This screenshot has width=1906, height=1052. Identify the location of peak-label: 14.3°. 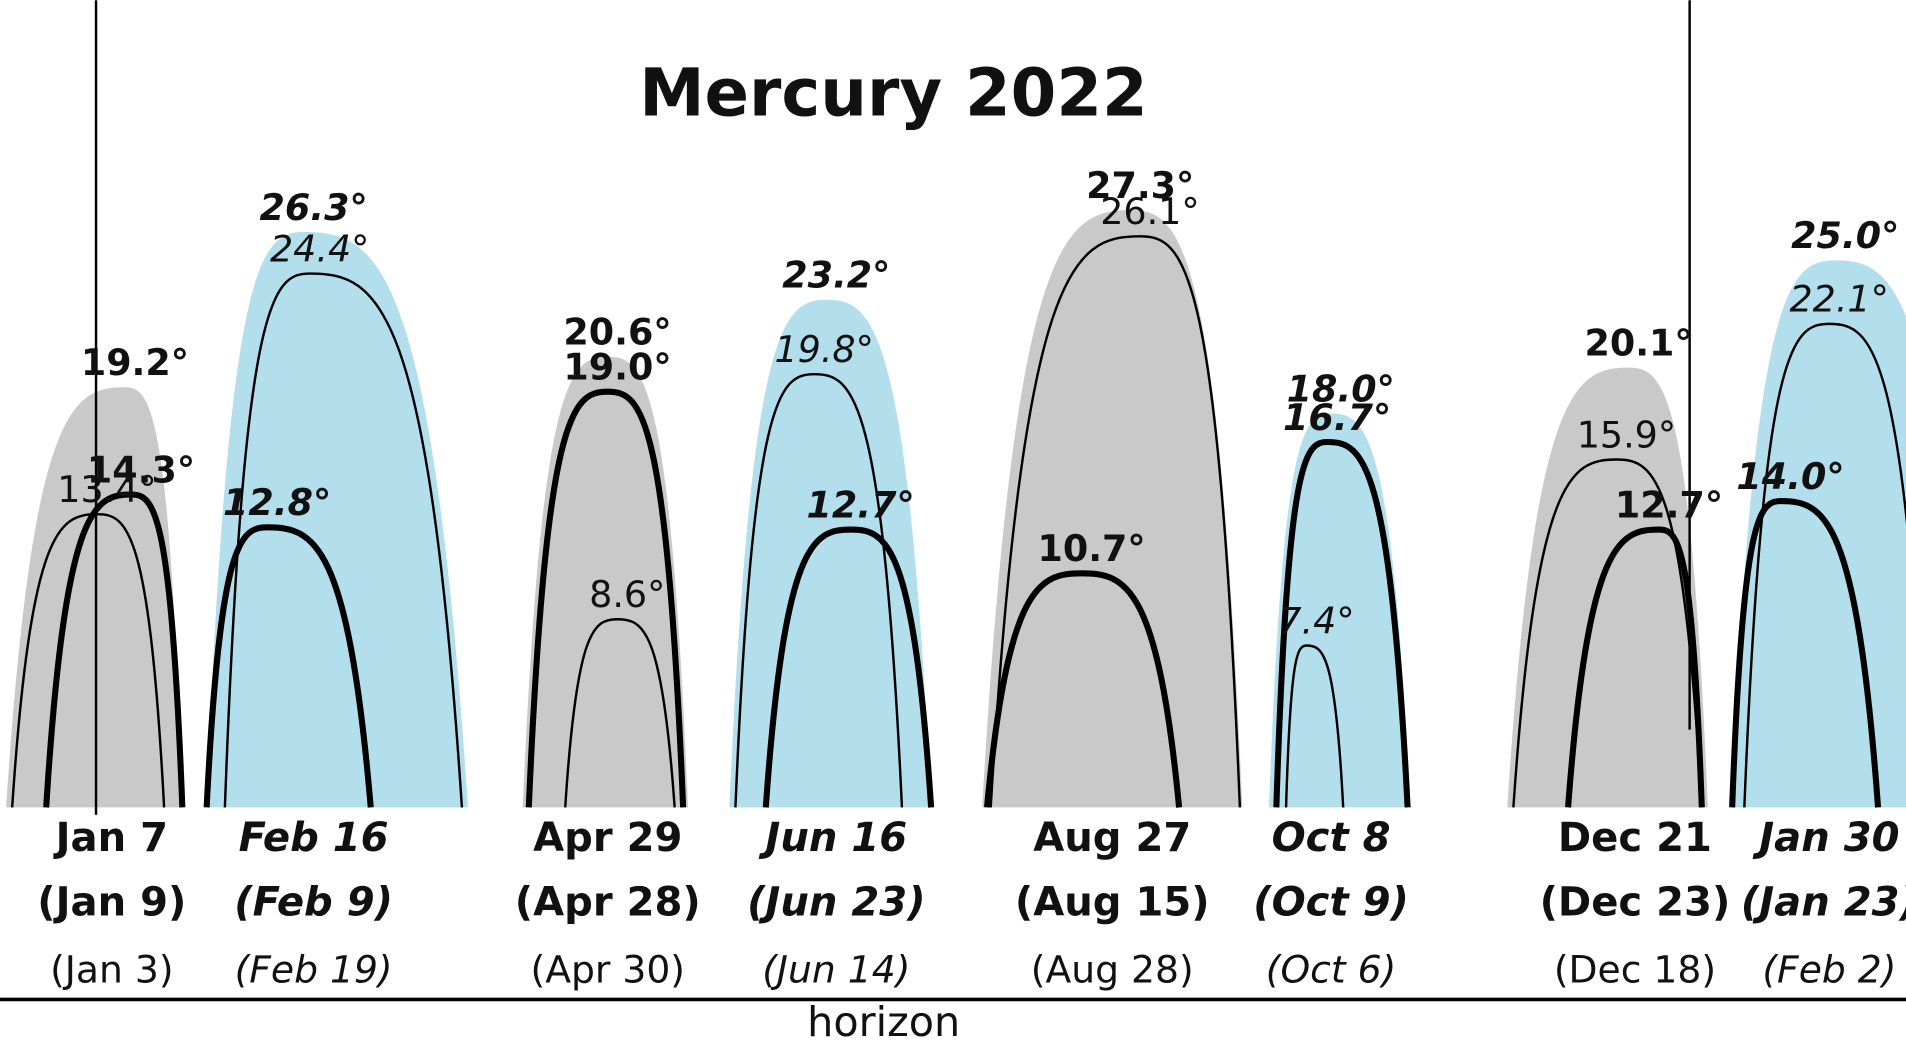
(141, 469).